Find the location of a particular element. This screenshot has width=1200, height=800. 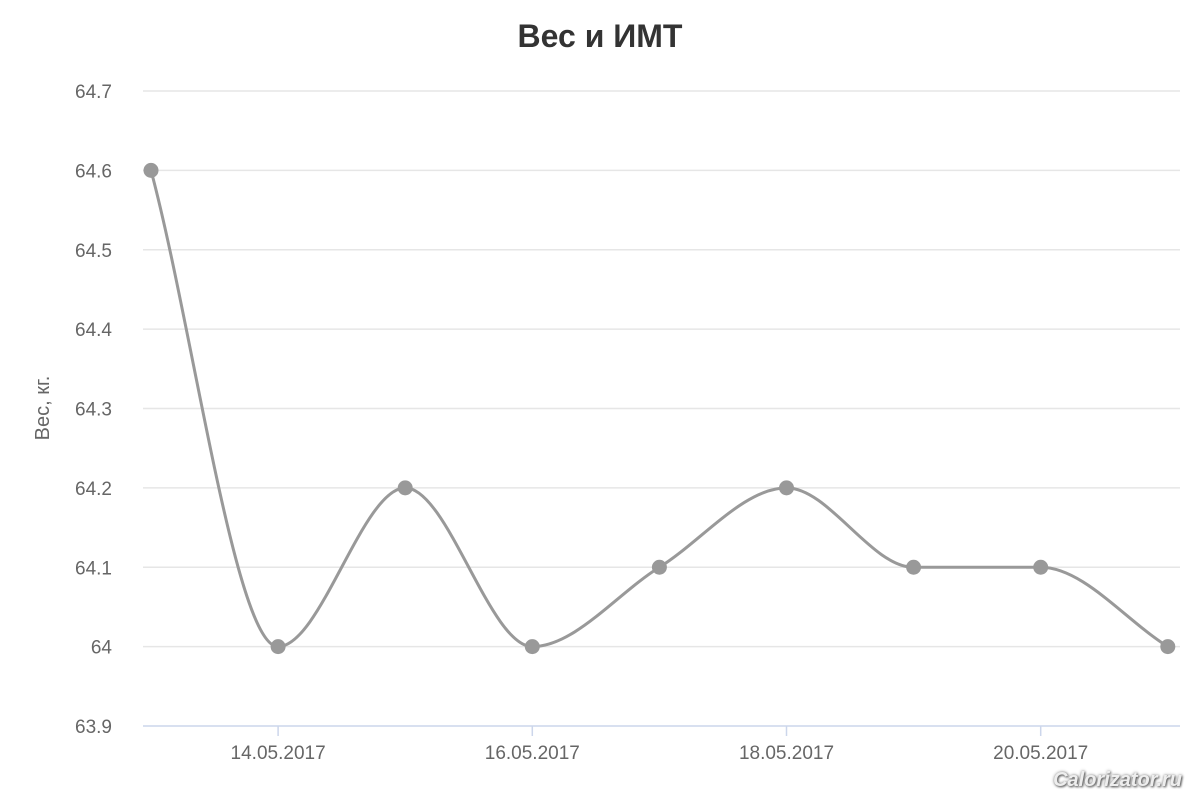

watermark-logo: Calorizator.ru is located at coordinates (1117, 780).